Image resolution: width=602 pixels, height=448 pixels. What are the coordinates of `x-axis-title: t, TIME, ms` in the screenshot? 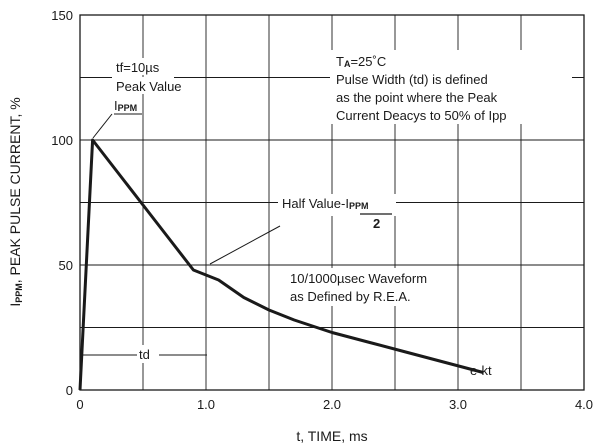 It's located at (331, 436).